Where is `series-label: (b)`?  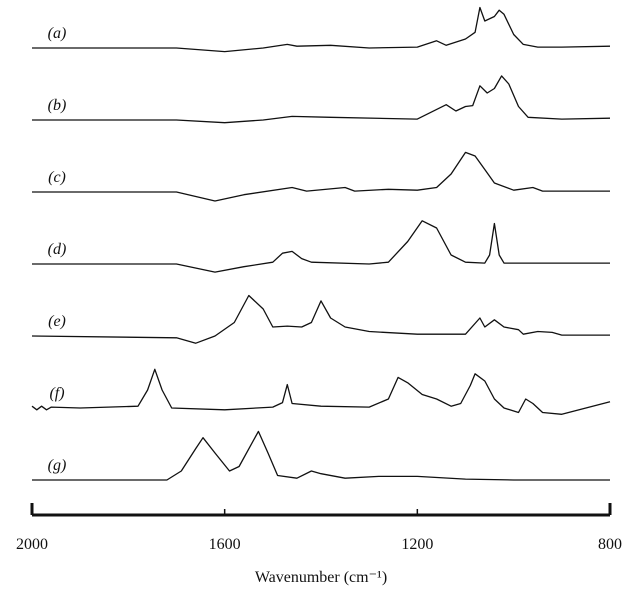
series-label: (b) is located at coordinates (57, 105).